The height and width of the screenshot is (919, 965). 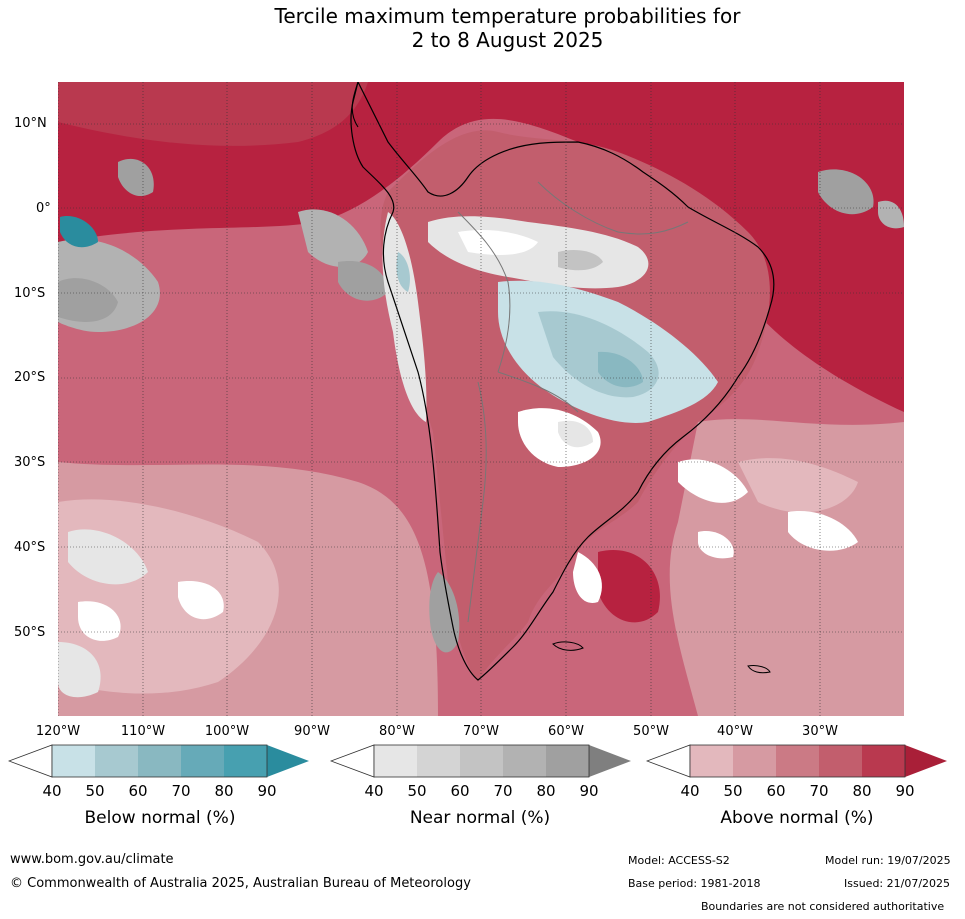 What do you see at coordinates (288, 761) in the screenshot?
I see `colorbar-below-max-arrow` at bounding box center [288, 761].